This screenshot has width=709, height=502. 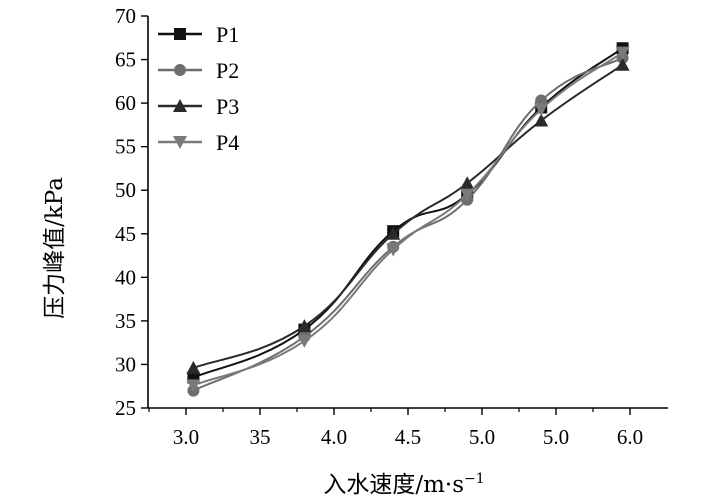 I want to click on y-tick-label: 70, so click(x=125, y=16).